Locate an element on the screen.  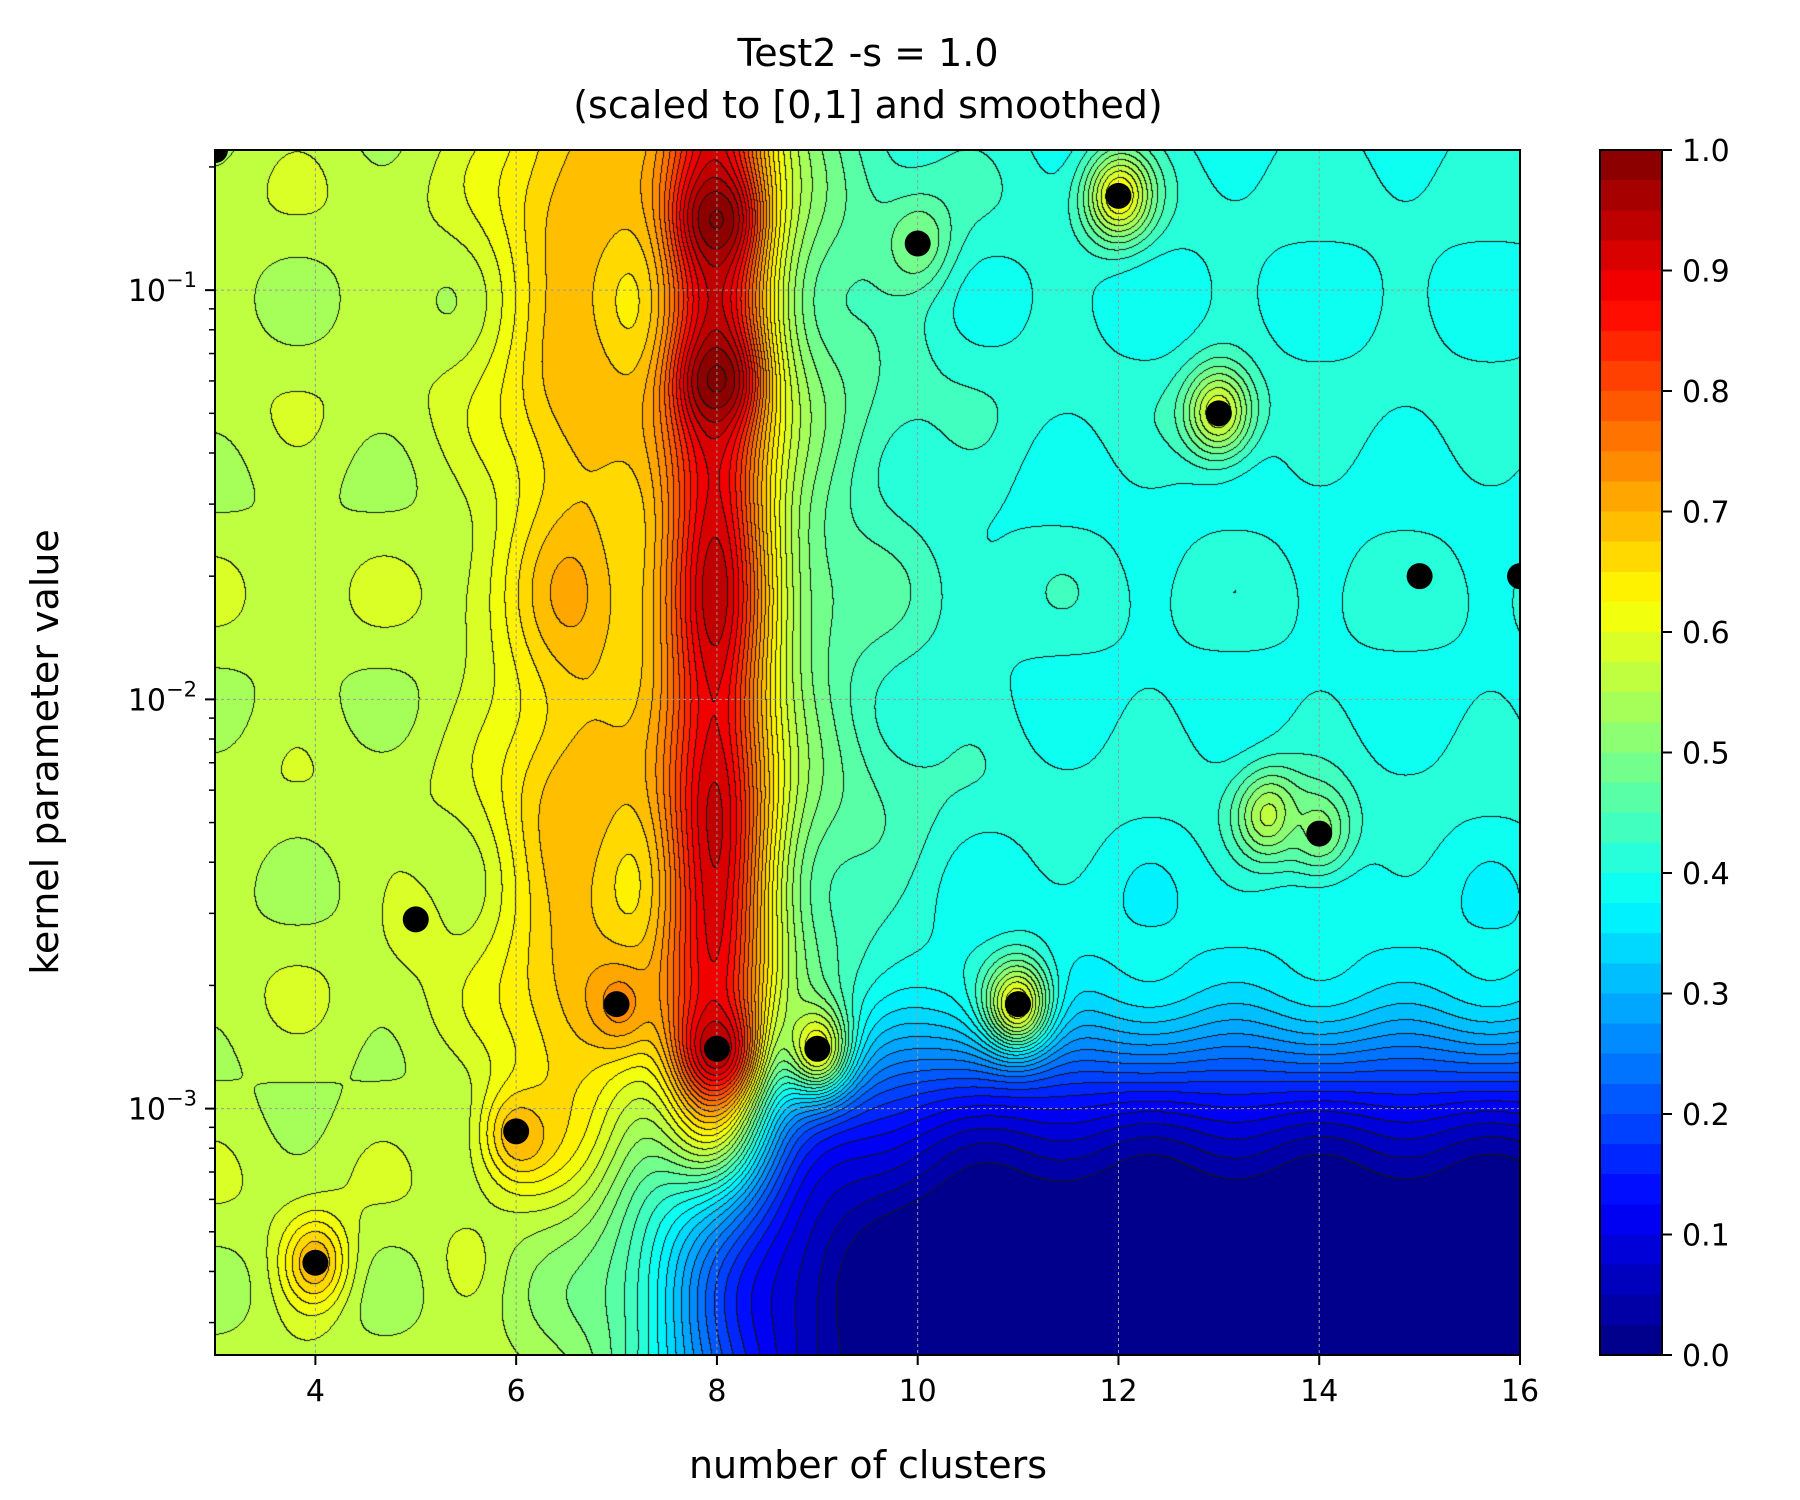
colorbar-tick-label: 0.5 is located at coordinates (1706, 754).